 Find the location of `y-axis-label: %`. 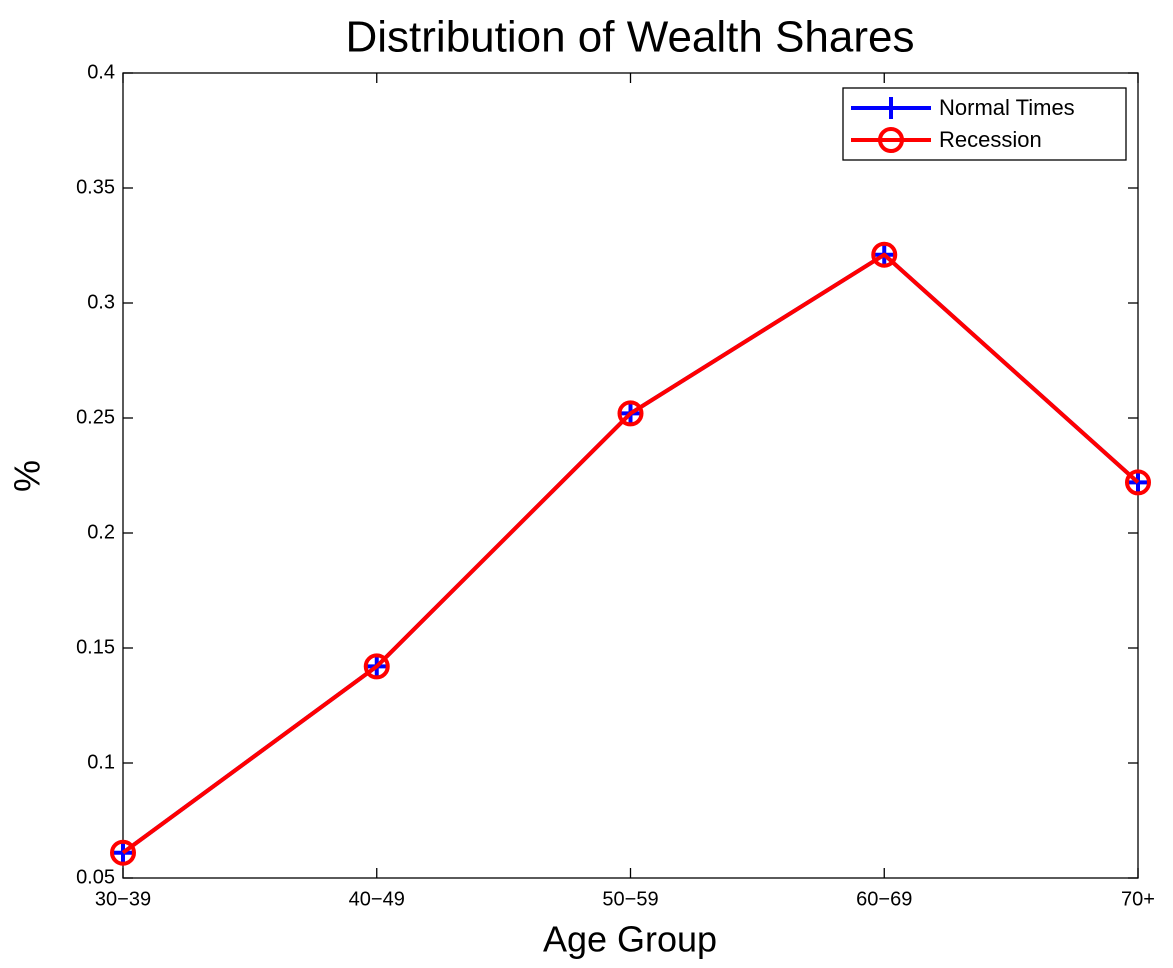

y-axis-label: % is located at coordinates (27, 476).